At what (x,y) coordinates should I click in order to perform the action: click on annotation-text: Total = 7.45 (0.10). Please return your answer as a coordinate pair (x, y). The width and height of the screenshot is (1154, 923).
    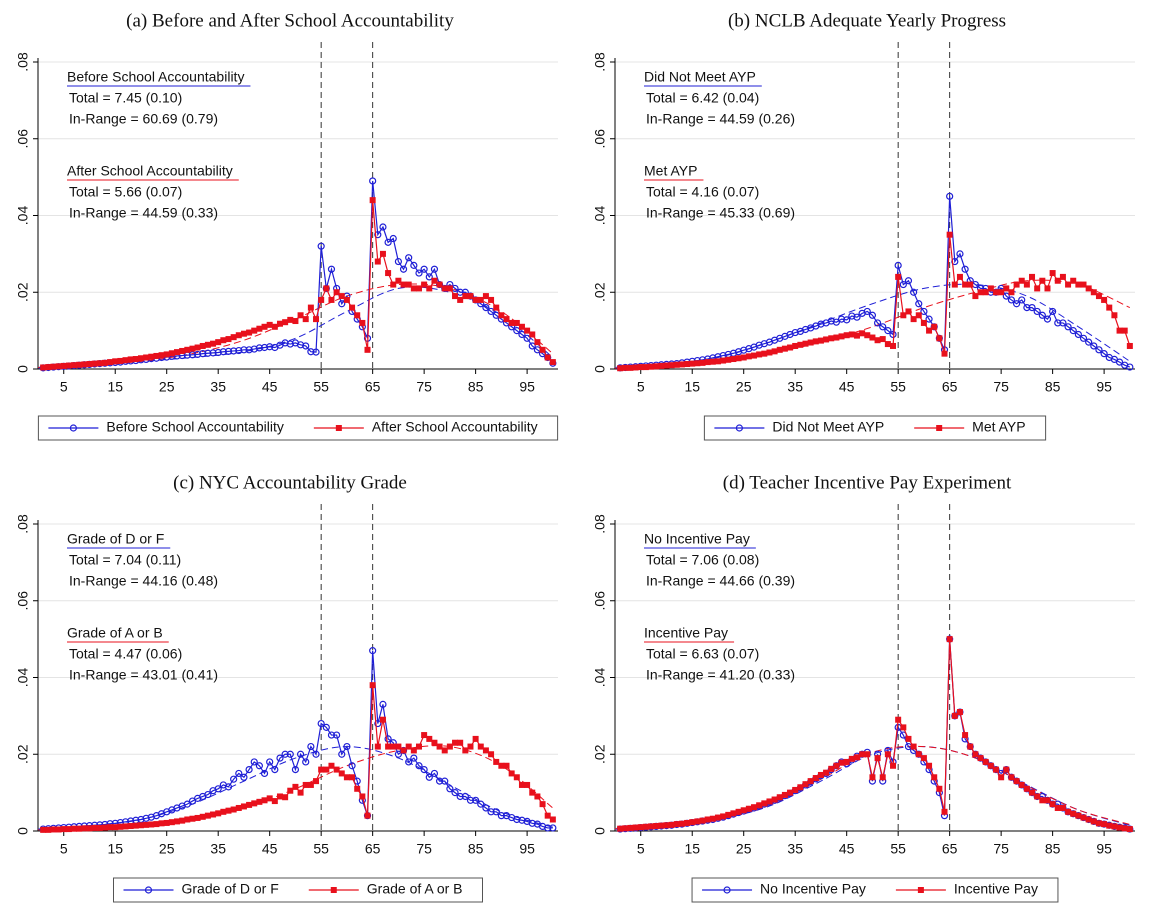
    Looking at the image, I should click on (125, 98).